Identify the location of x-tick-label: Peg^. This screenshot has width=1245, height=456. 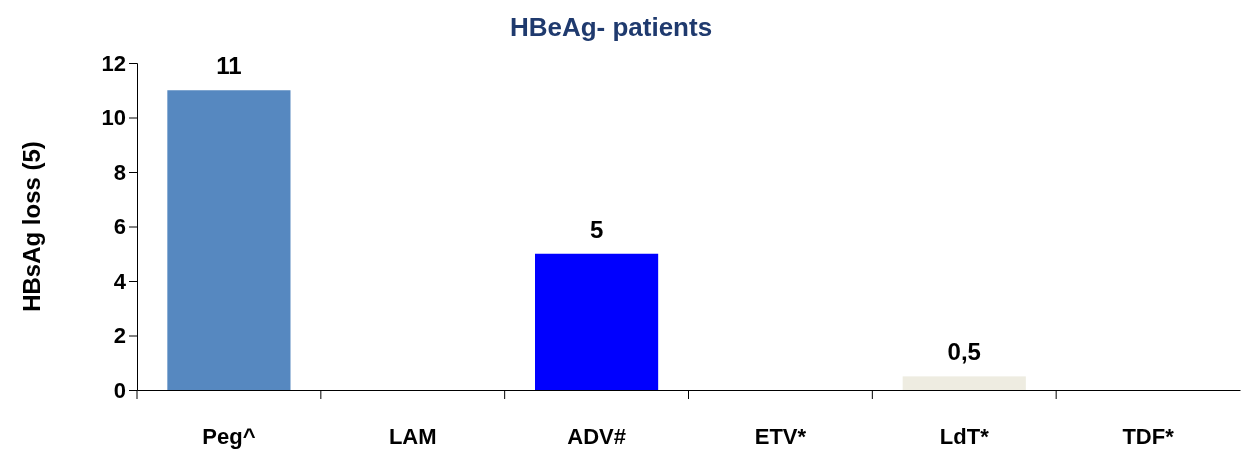
(229, 436).